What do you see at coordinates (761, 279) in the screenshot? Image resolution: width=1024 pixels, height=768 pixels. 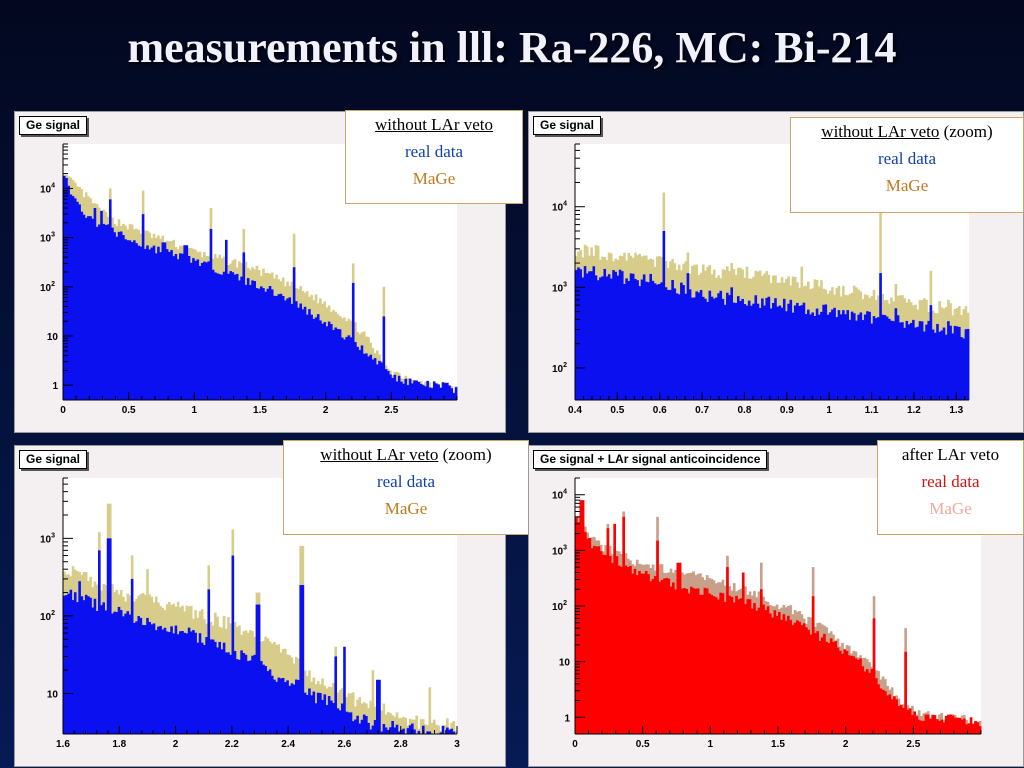 I see `histogram-plot: 0.4 0.5 0.6 0.7 0.8 0.9 1 1.1 1.2 1.3 102 103 104` at bounding box center [761, 279].